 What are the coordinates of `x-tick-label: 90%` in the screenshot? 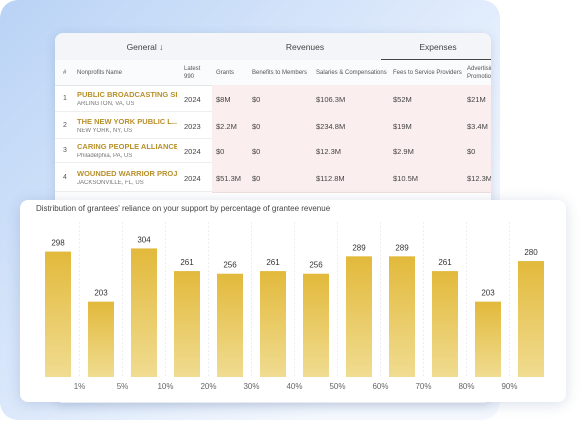 It's located at (509, 386).